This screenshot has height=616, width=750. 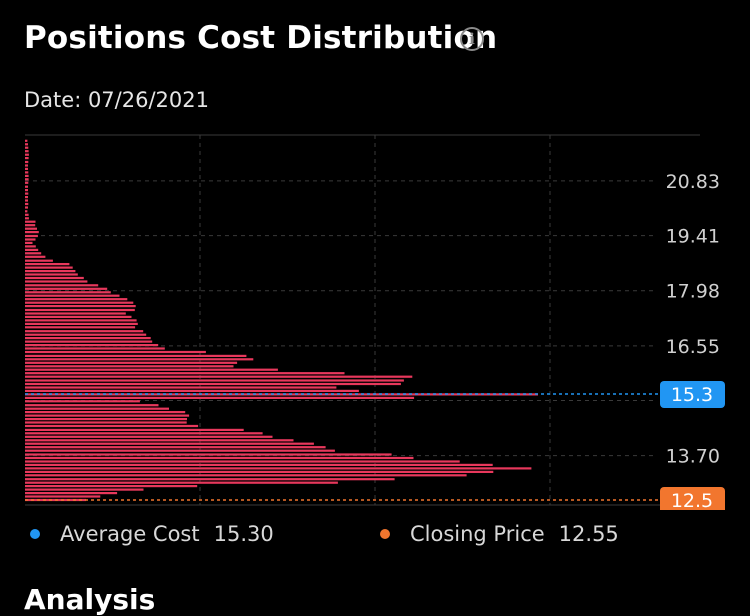 I want to click on legend-average: Average Cost 15.30, so click(x=152, y=534).